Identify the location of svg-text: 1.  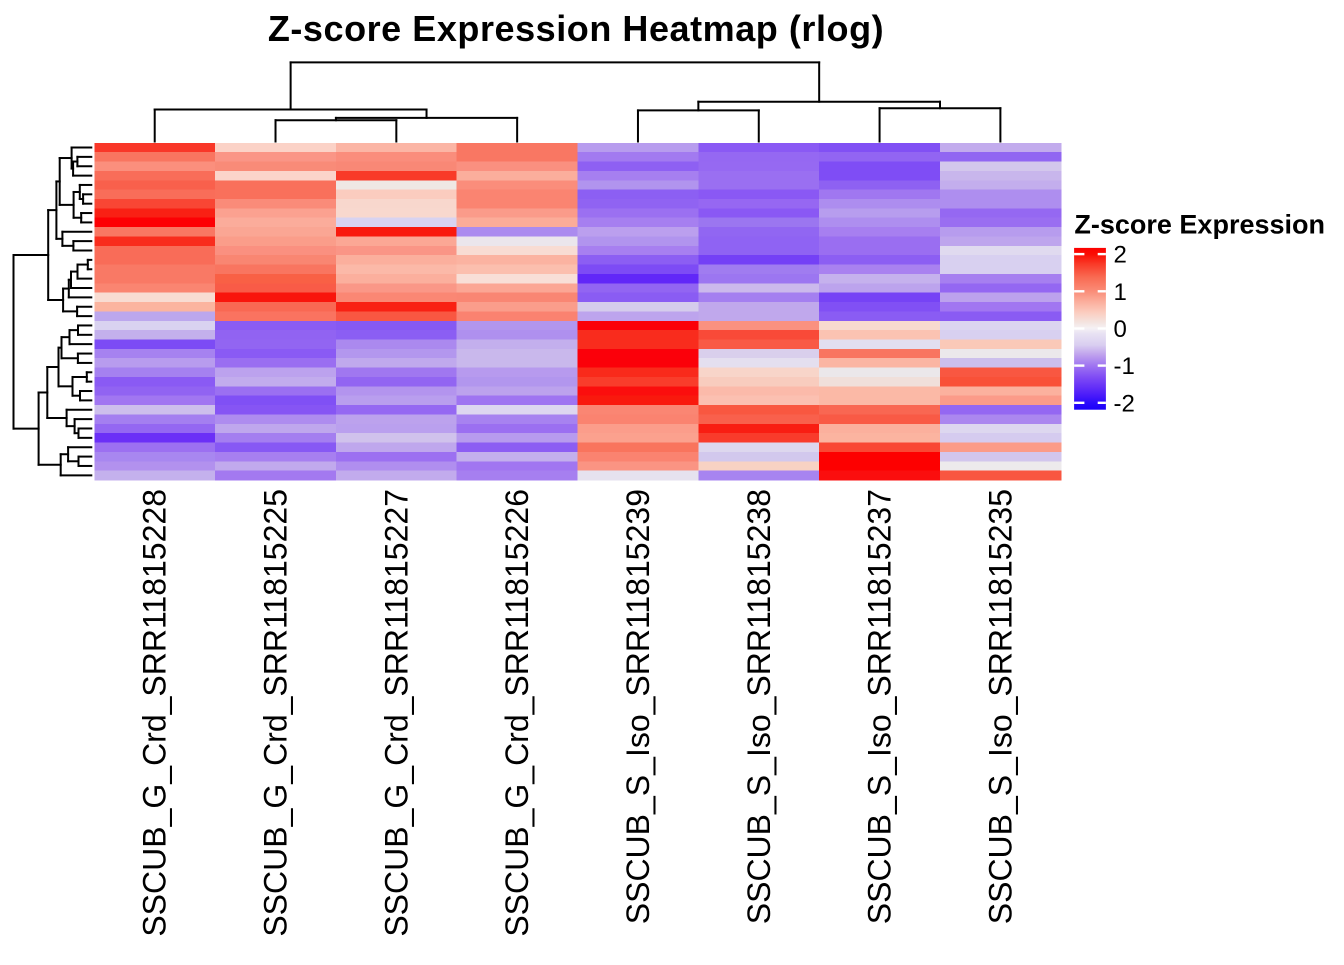
(1120, 292).